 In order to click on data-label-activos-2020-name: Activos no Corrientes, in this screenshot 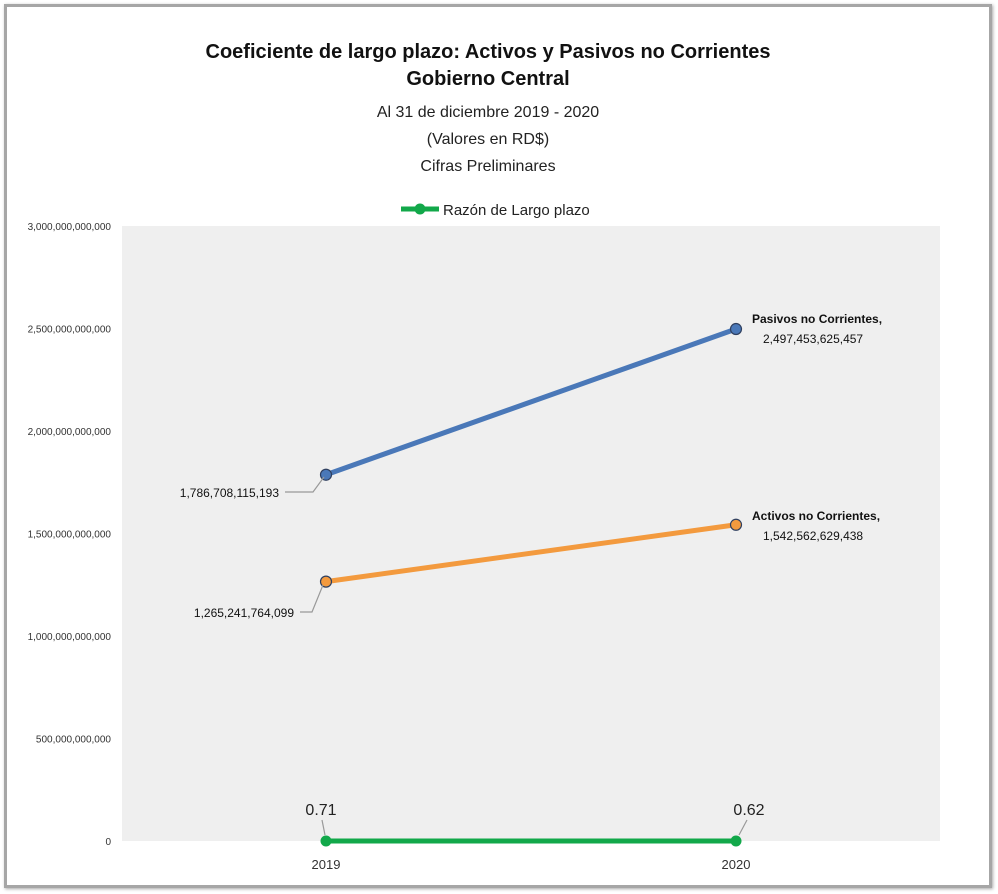, I will do `click(816, 516)`.